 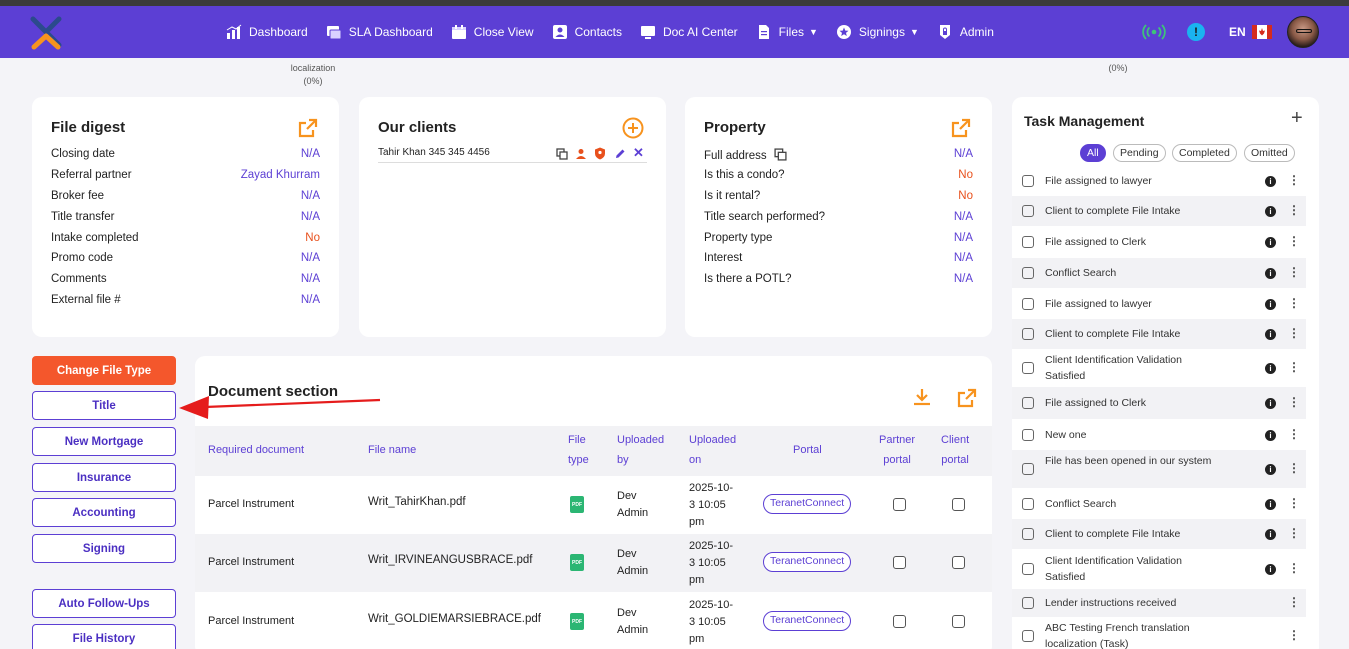 What do you see at coordinates (392, 450) in the screenshot?
I see `column-header: File name` at bounding box center [392, 450].